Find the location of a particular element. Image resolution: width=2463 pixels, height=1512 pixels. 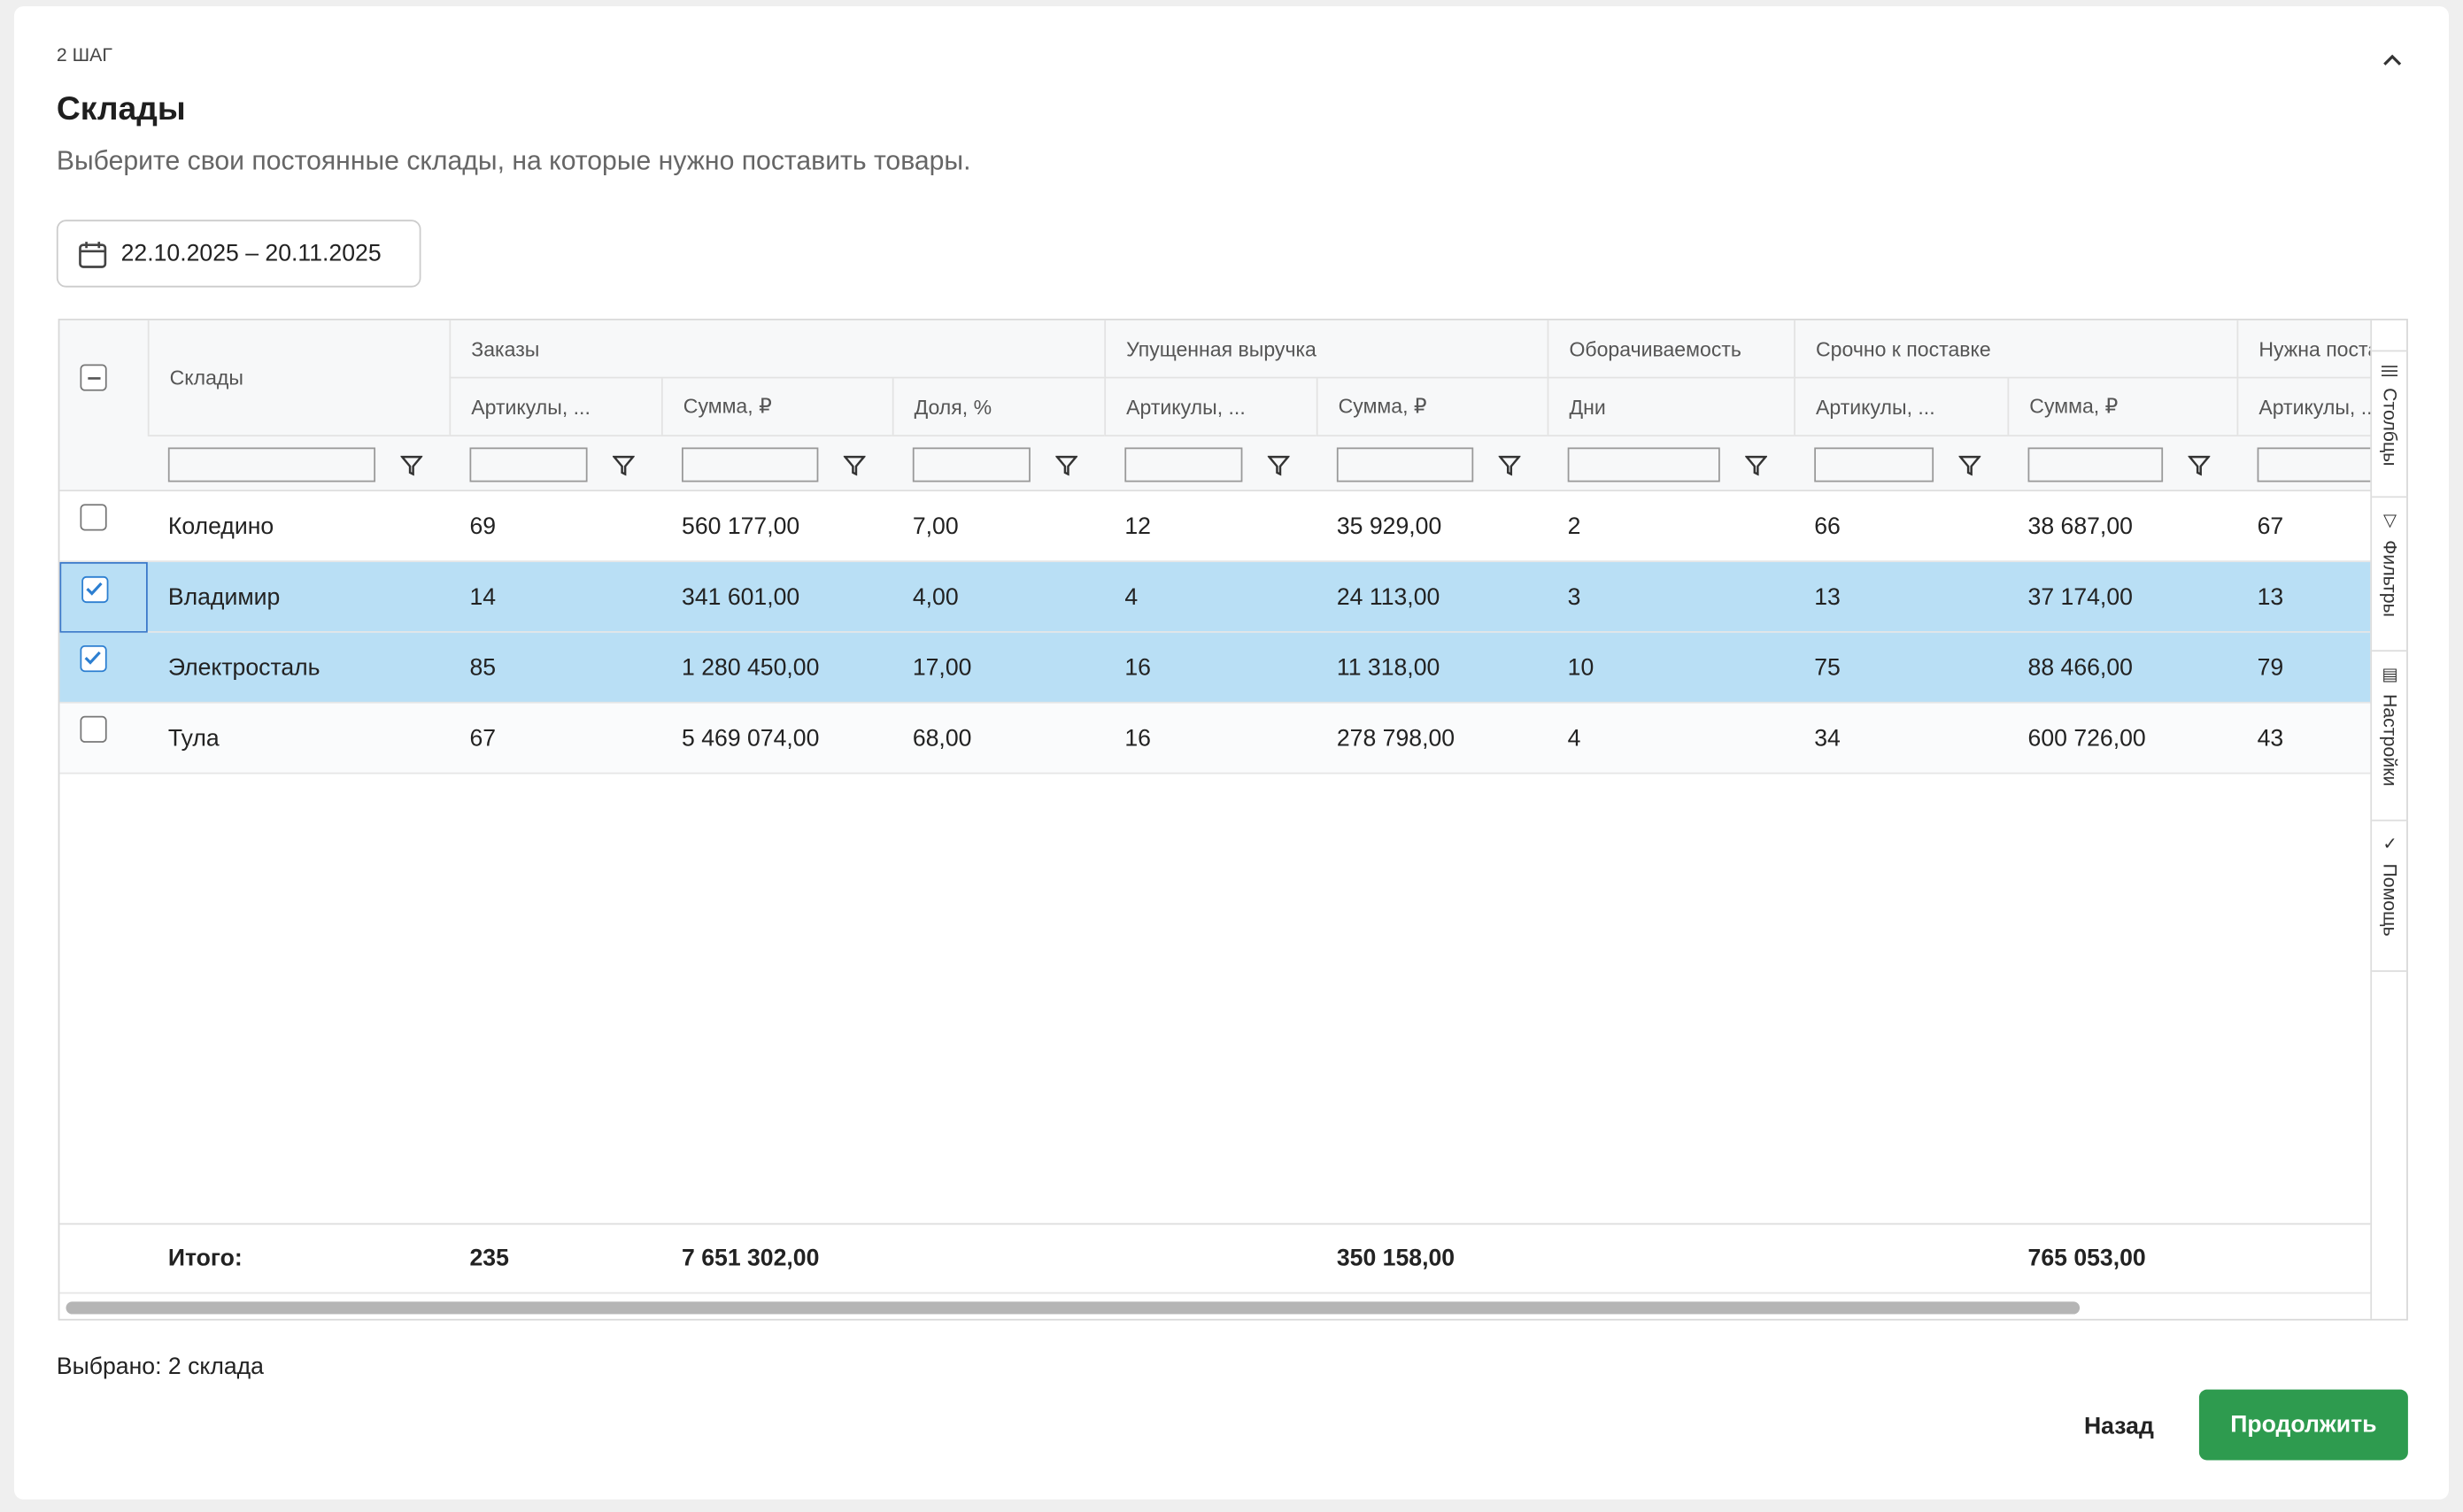

cell: 17,00 is located at coordinates (998, 668).